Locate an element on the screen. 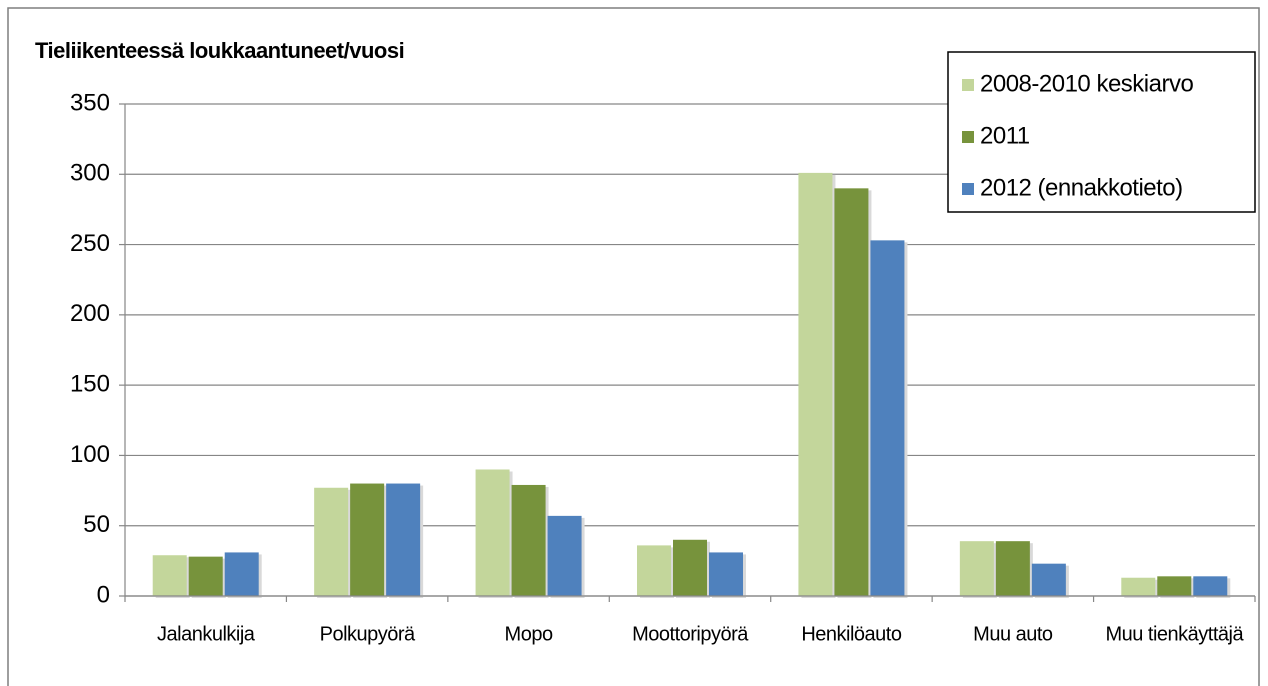  legend-label: 2011 is located at coordinates (1005, 135).